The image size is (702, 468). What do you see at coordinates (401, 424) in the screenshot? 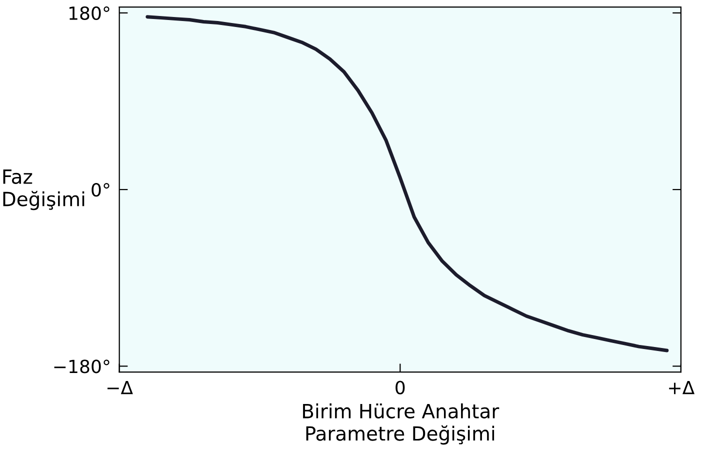
I see `x-axis-title: Birim Hücre Anahtar Parametre Değişimi` at bounding box center [401, 424].